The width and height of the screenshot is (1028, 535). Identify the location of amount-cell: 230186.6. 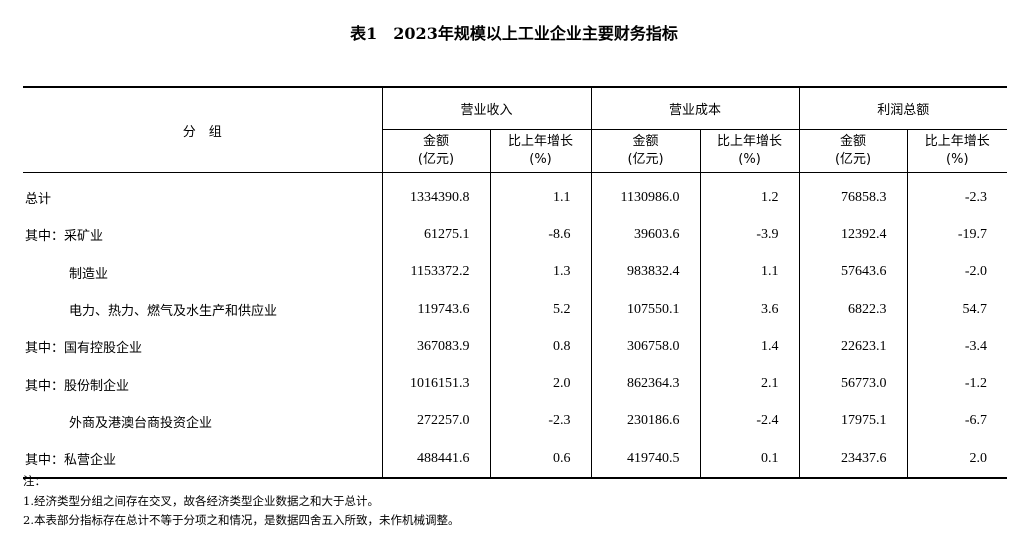
(645, 421).